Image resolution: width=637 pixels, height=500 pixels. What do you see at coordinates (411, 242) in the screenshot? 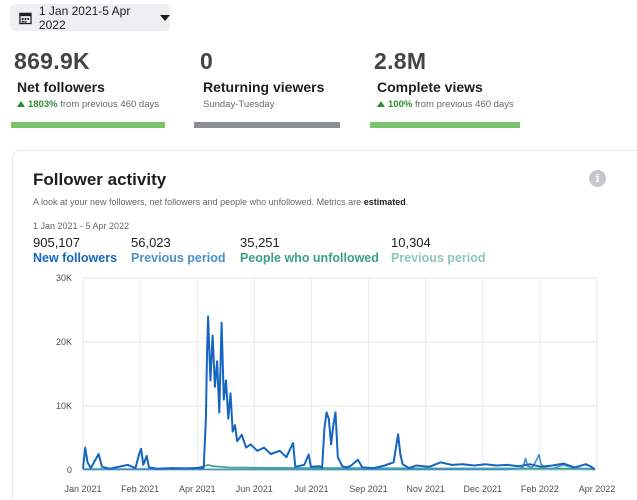
I see `metric-value: 10,304` at bounding box center [411, 242].